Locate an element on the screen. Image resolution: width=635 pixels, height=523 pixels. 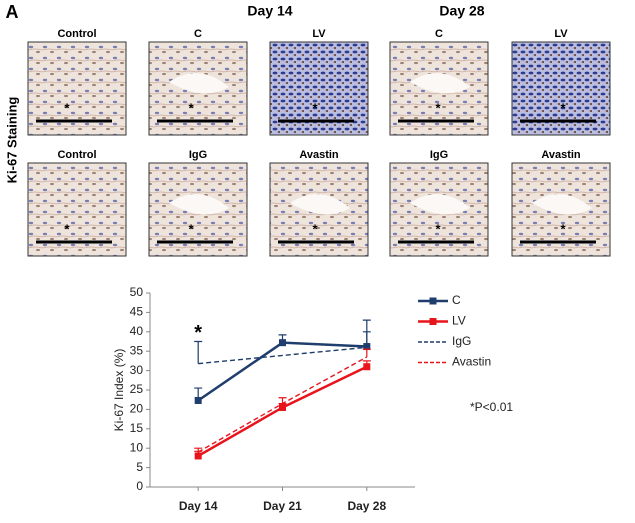
y-tick-label: 0 is located at coordinates (139, 486).